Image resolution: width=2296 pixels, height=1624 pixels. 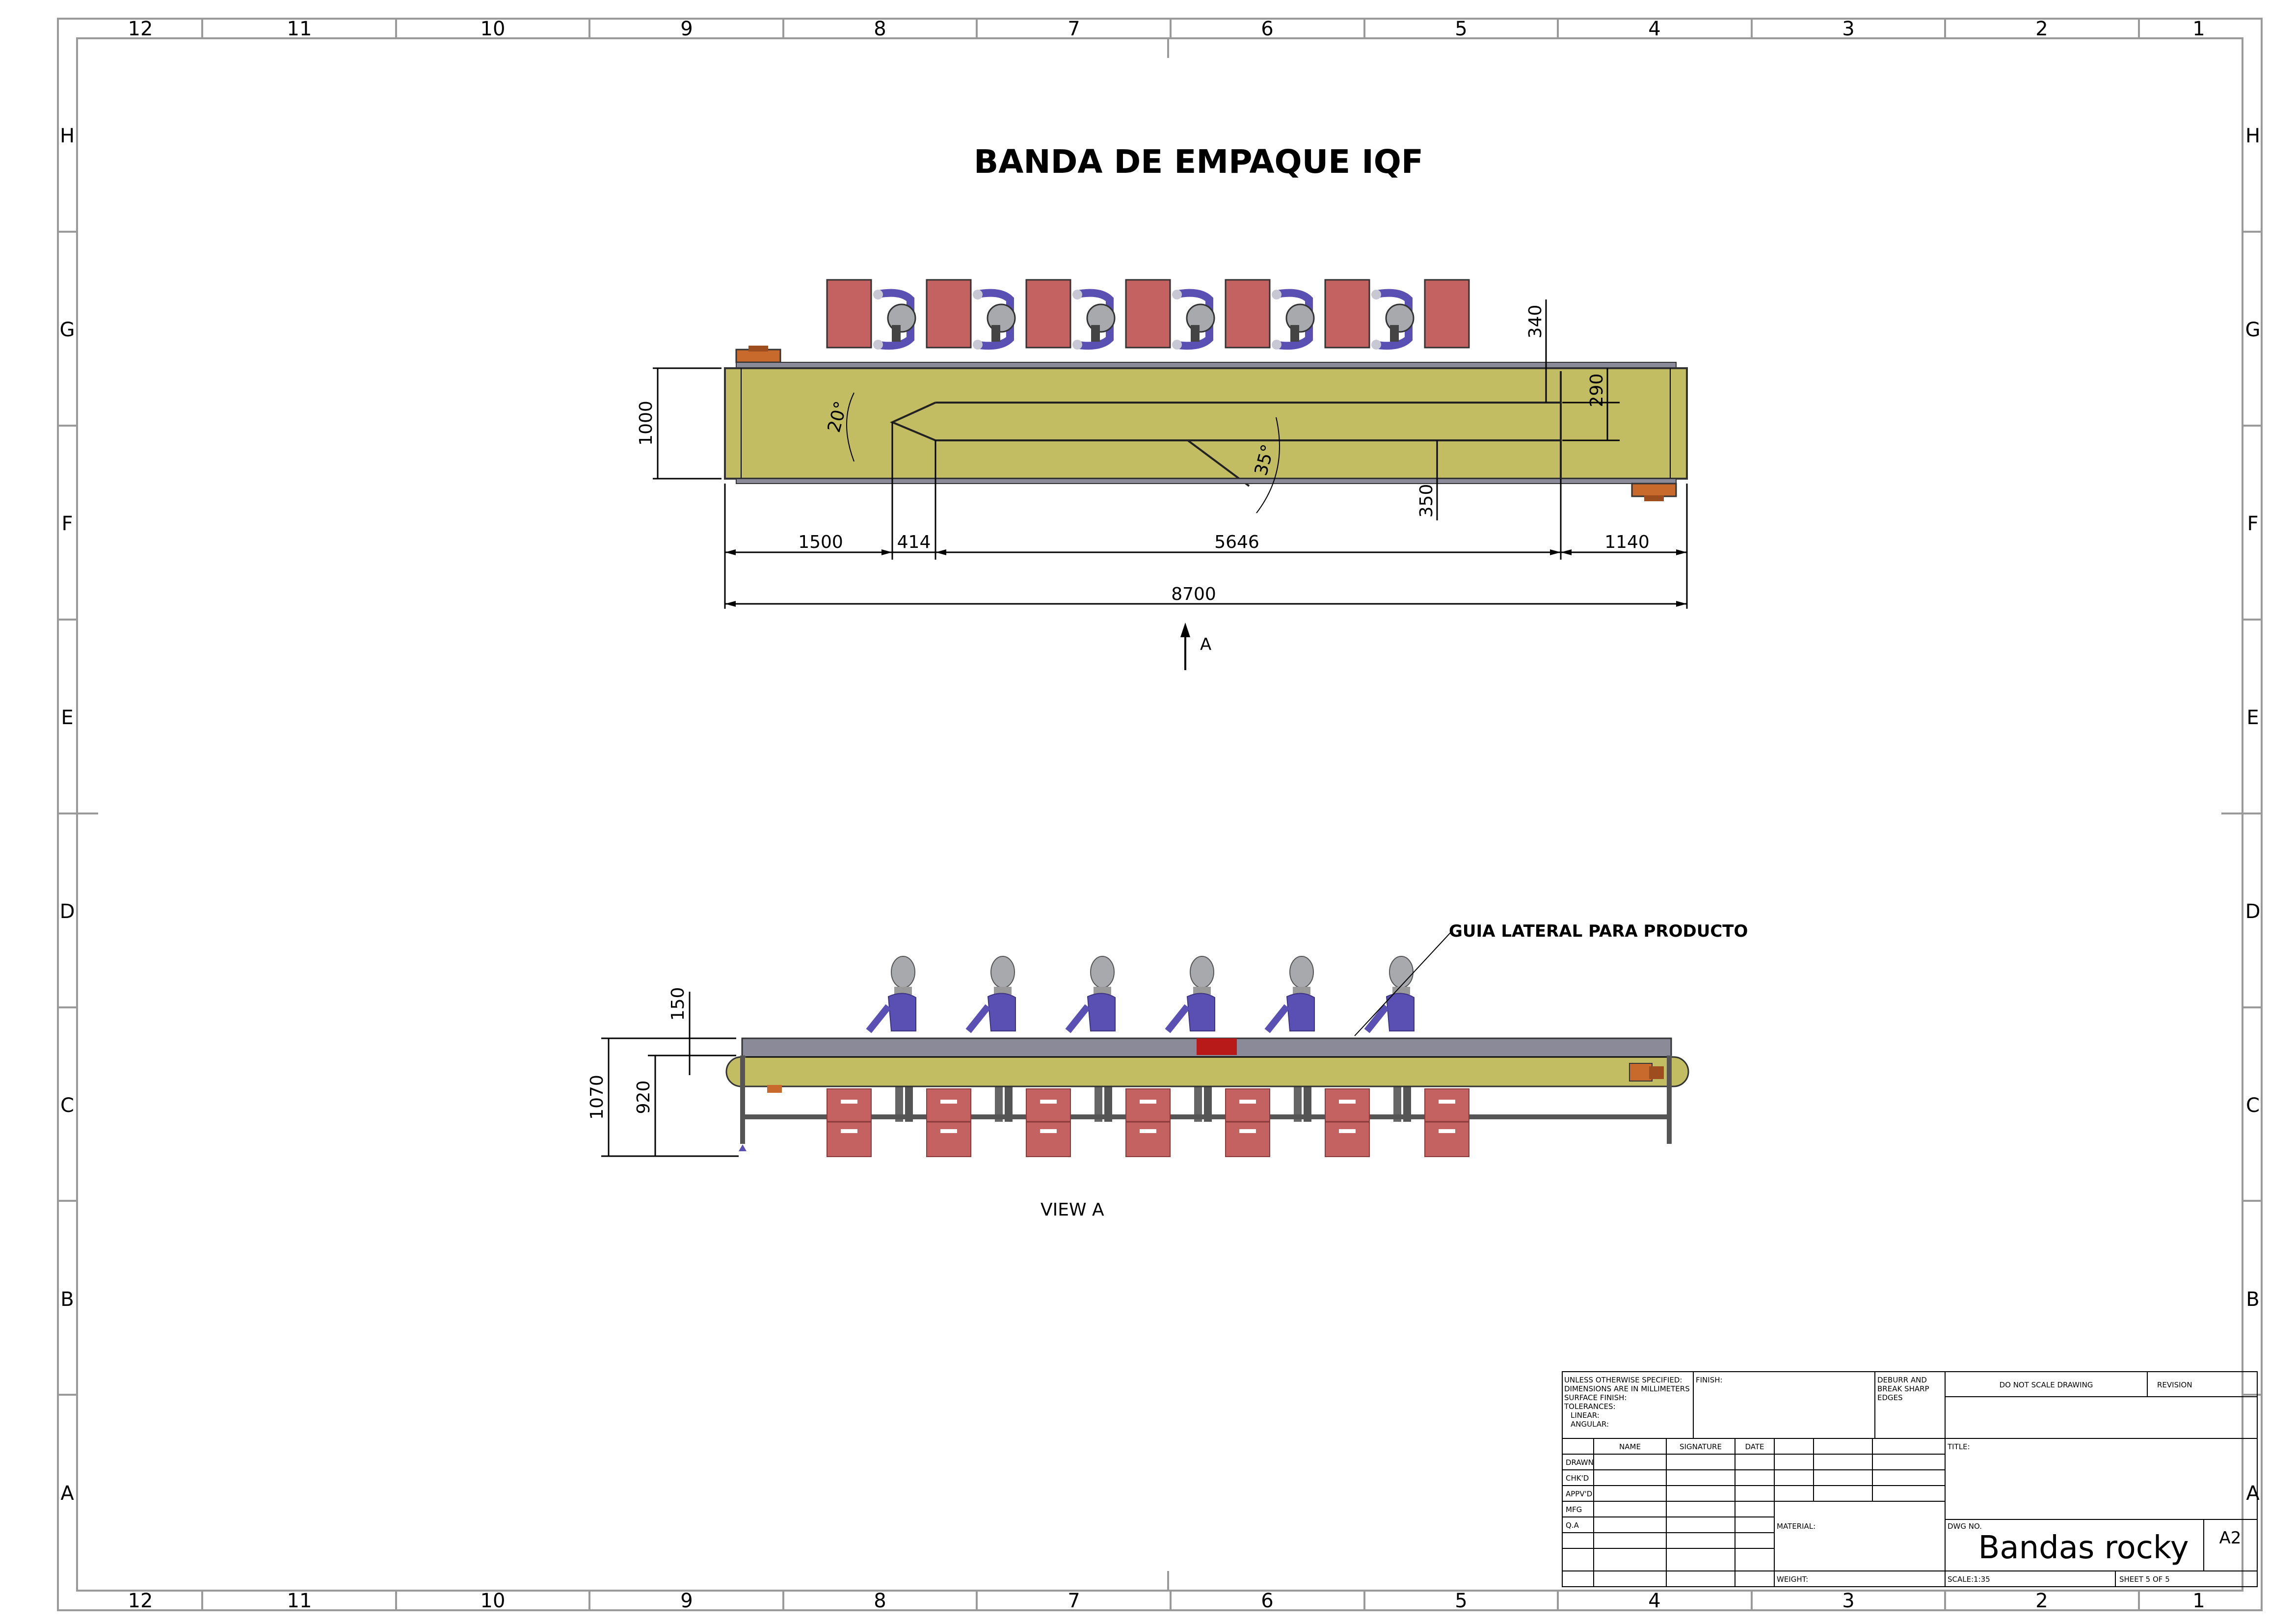 I want to click on top-view: 1000 340 290 350 20° 35°, so click(x=1162, y=474).